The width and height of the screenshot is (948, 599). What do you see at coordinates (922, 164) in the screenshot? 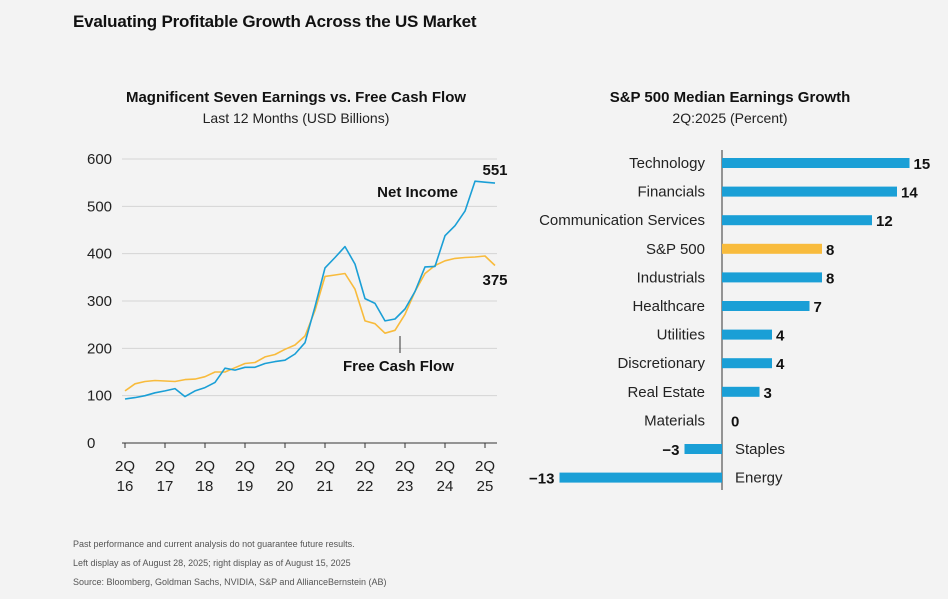
I see `bar-value-label: 15` at bounding box center [922, 164].